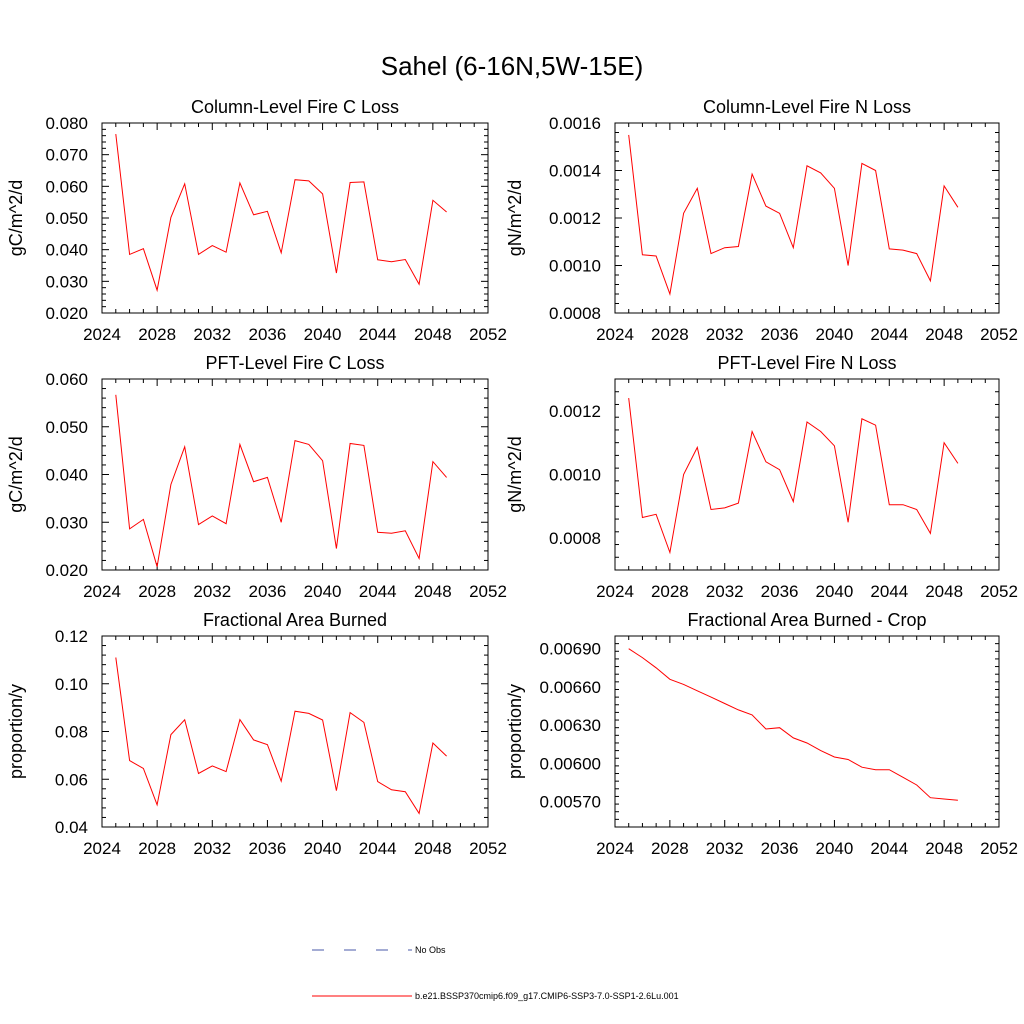  I want to click on figure-title: Sahel (6-16N,5W-15E), so click(512, 66).